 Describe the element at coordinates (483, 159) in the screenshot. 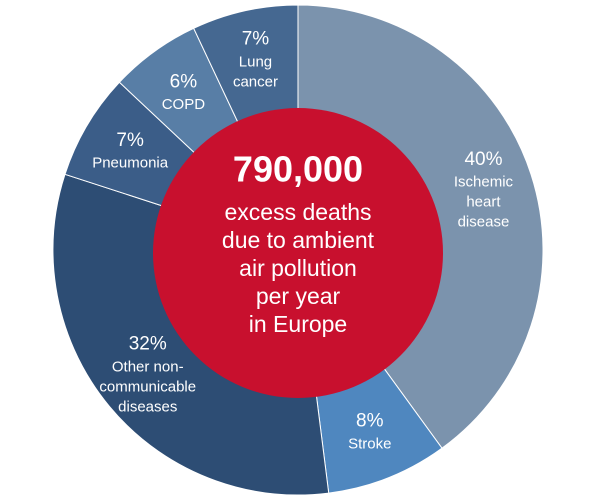

I see `value-label: 40%` at that location.